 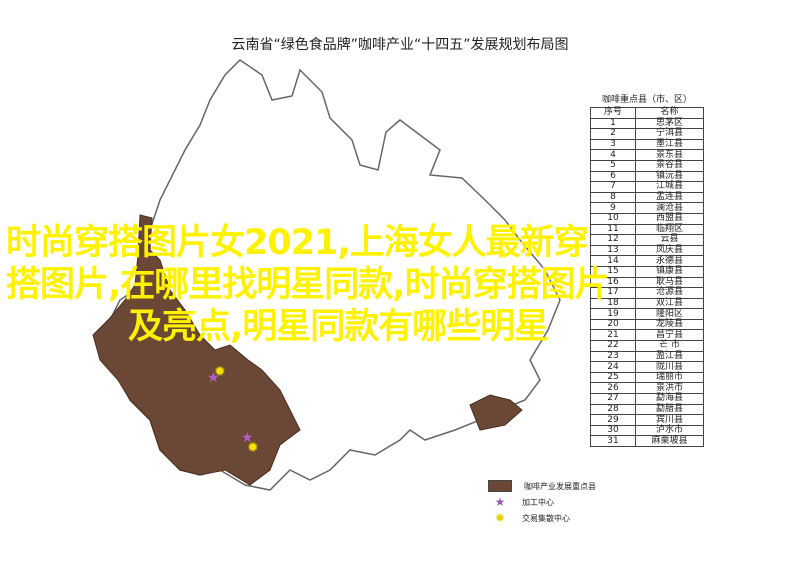 I want to click on table-row: 28 勐腊县, so click(x=647, y=409).